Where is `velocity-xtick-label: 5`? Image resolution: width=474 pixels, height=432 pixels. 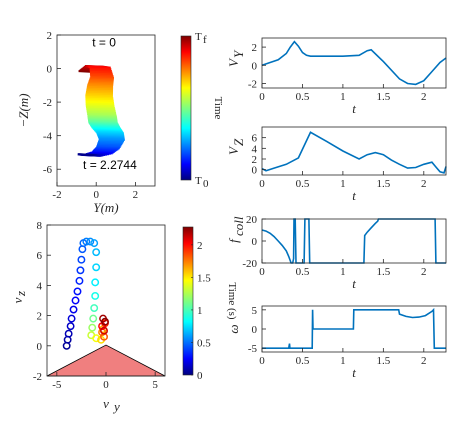 velocity-xtick-label: 5 is located at coordinates (155, 385).